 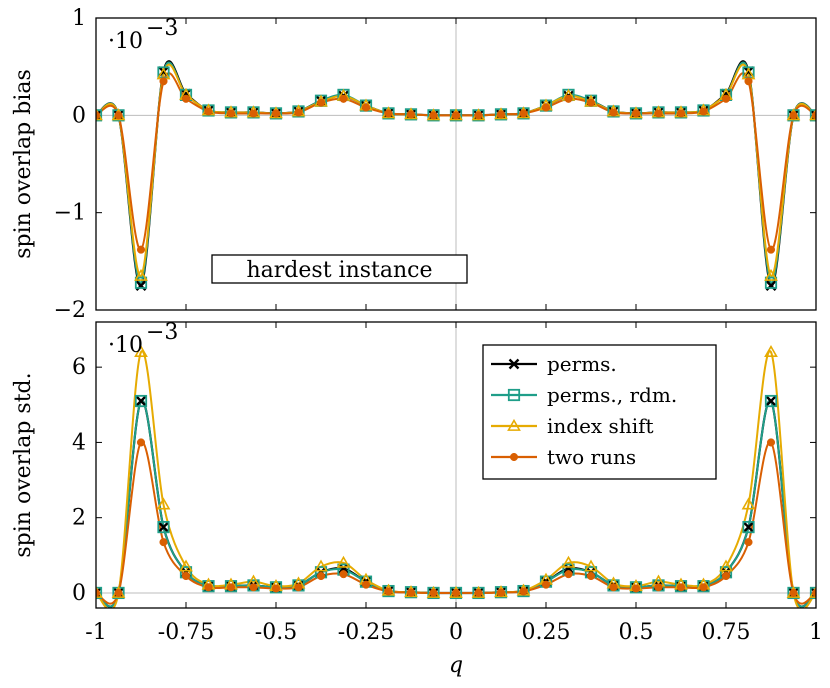 I want to click on legend-item: perms., rdm., so click(x=584, y=395).